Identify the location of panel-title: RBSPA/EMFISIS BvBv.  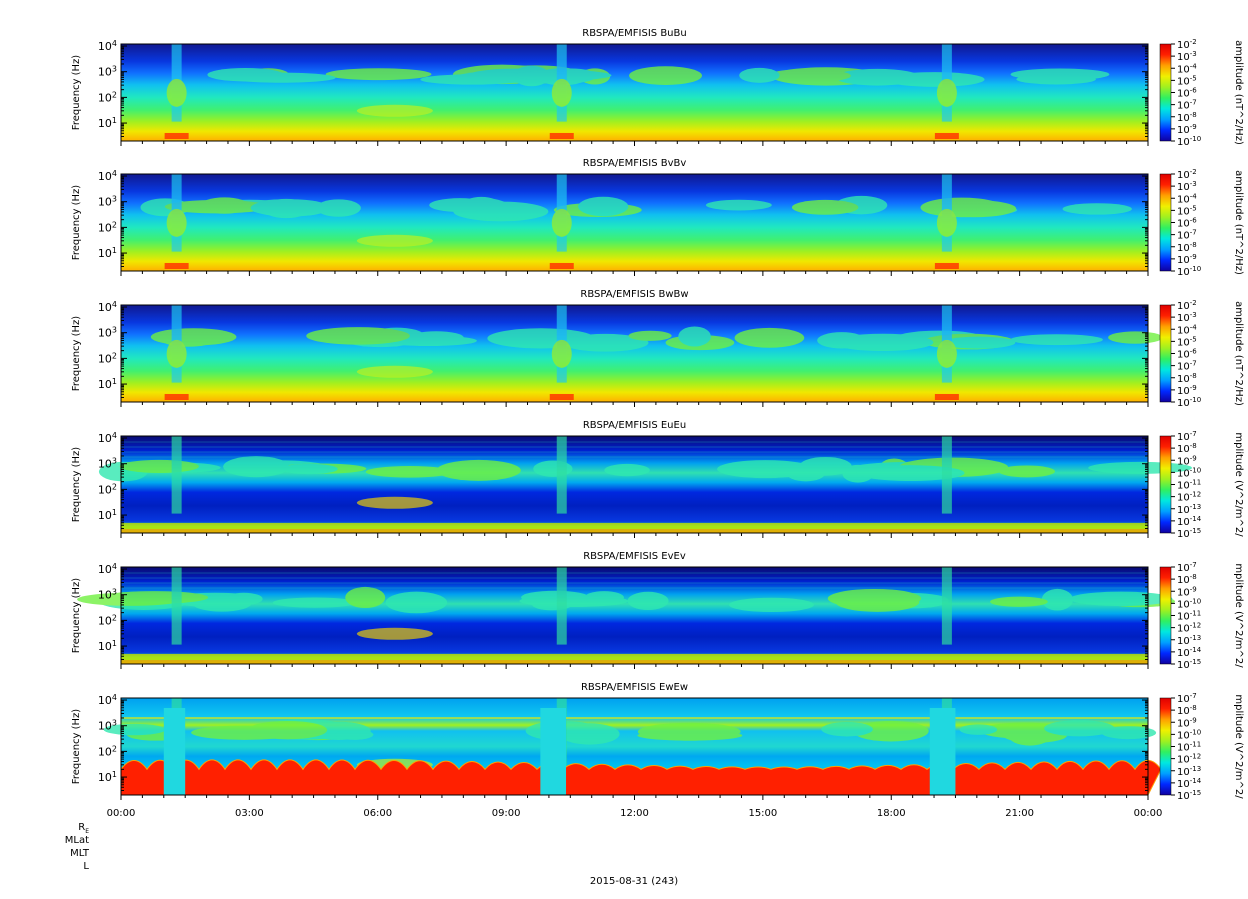
(635, 163).